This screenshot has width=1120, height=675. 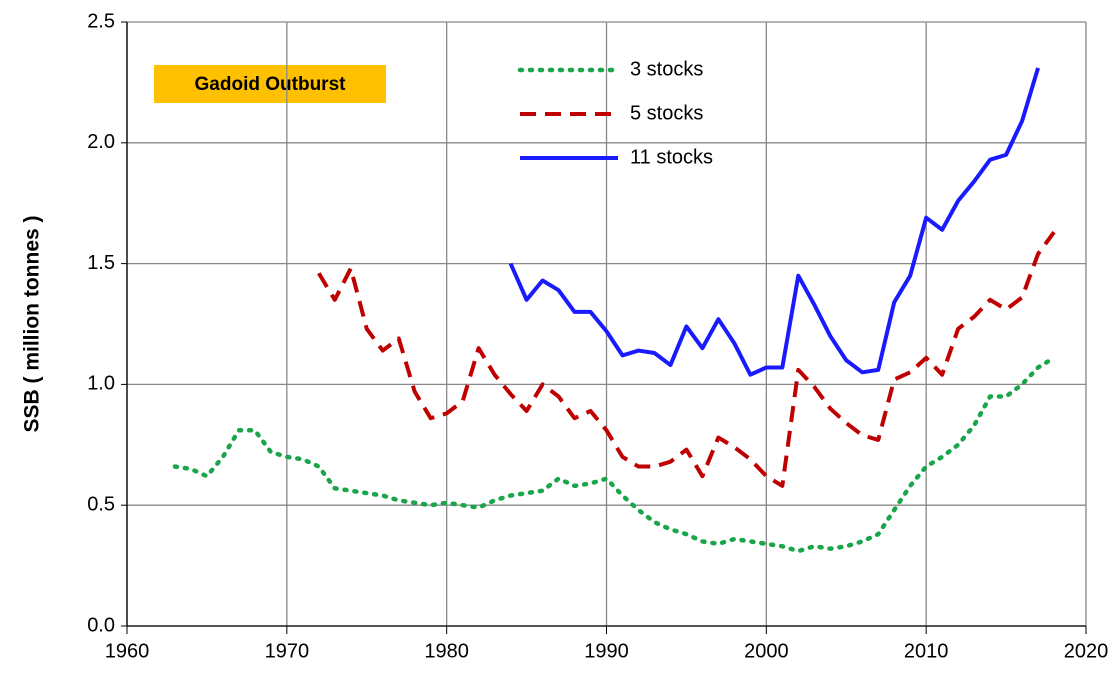 What do you see at coordinates (926, 651) in the screenshot?
I see `x-tick-label: 2010` at bounding box center [926, 651].